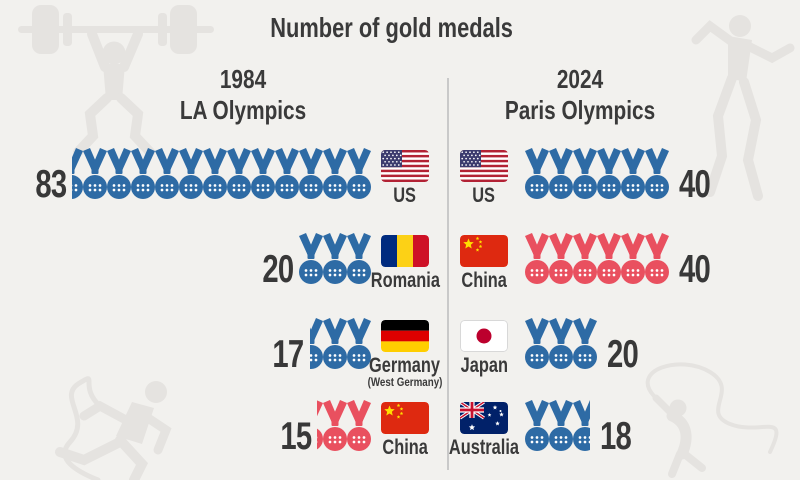 The height and width of the screenshot is (480, 800). I want to click on column-header-2024: 2024 Paris Olympics, so click(580, 95).